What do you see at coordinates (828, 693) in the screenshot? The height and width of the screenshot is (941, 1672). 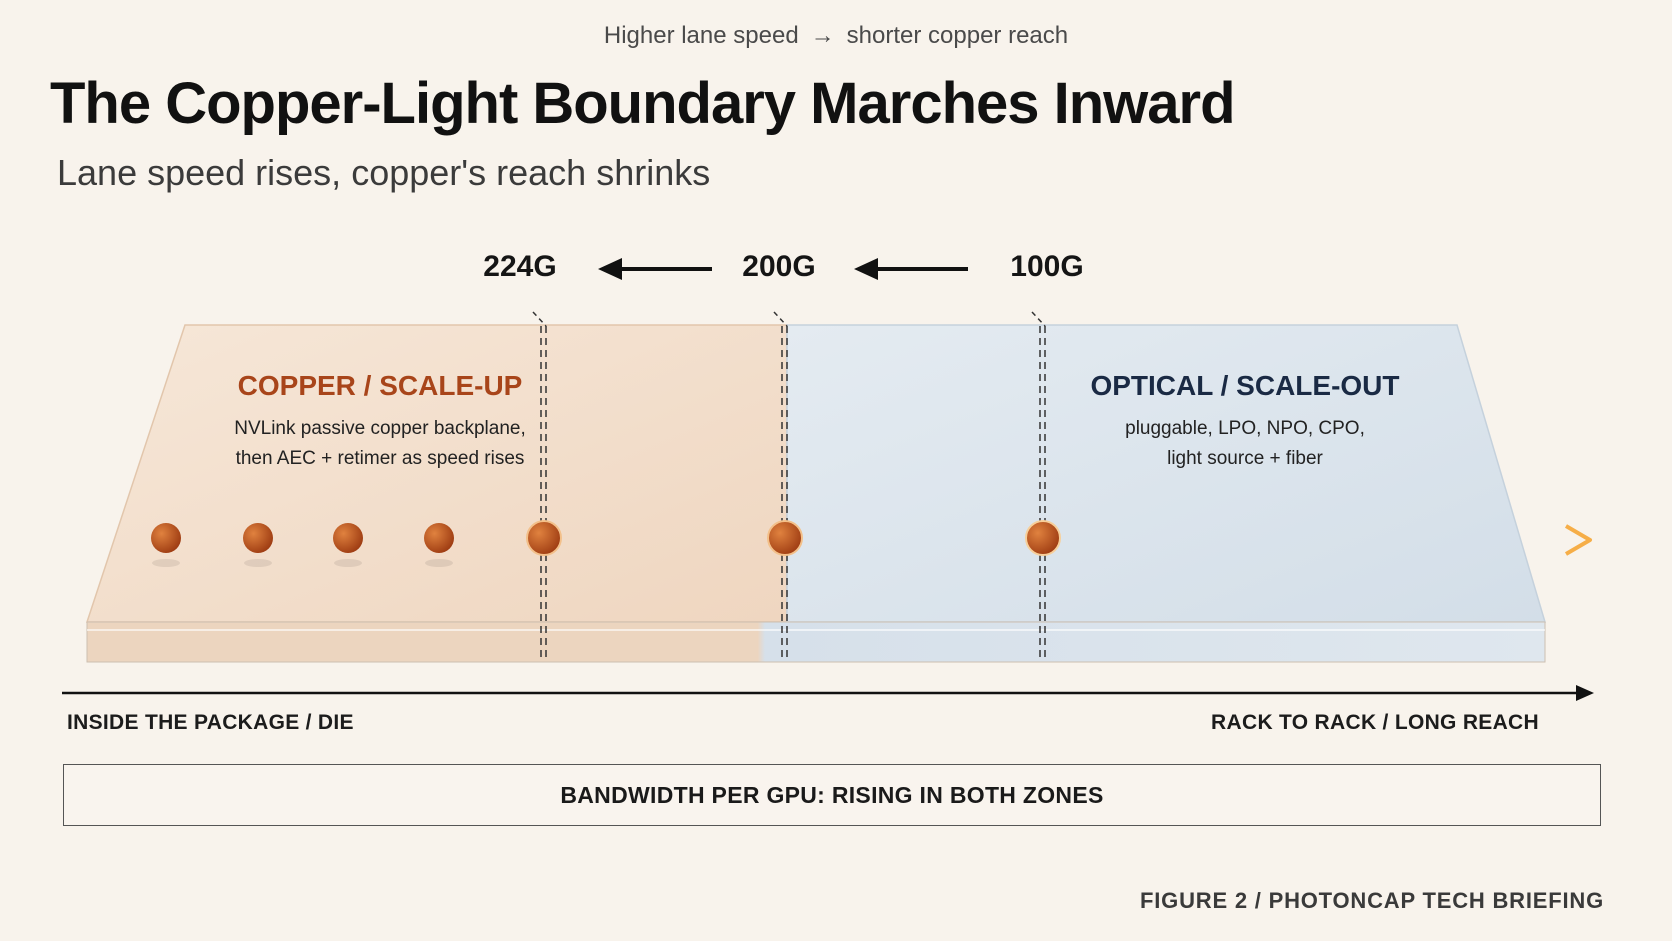 I see `distance-axis` at bounding box center [828, 693].